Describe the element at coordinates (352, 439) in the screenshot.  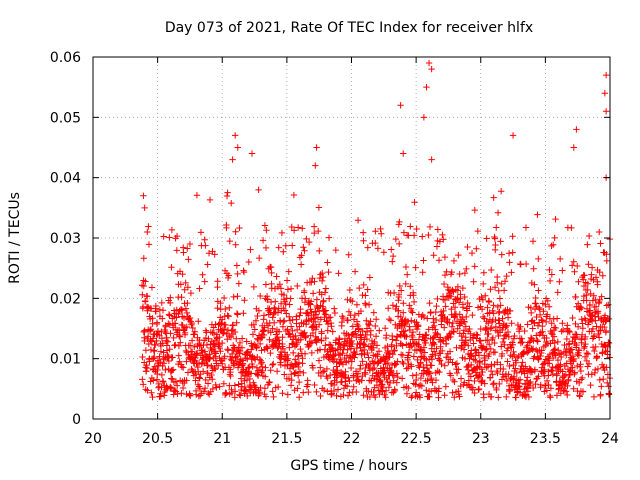
I see `x-tick-label: 22` at that location.